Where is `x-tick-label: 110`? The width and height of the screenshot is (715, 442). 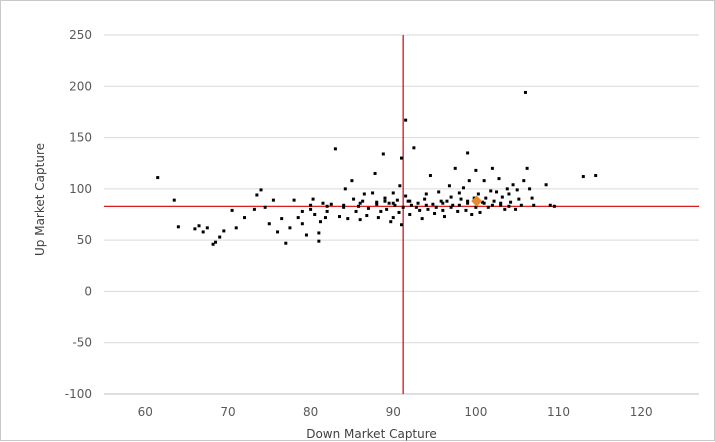
x-tick-label: 110 is located at coordinates (558, 412).